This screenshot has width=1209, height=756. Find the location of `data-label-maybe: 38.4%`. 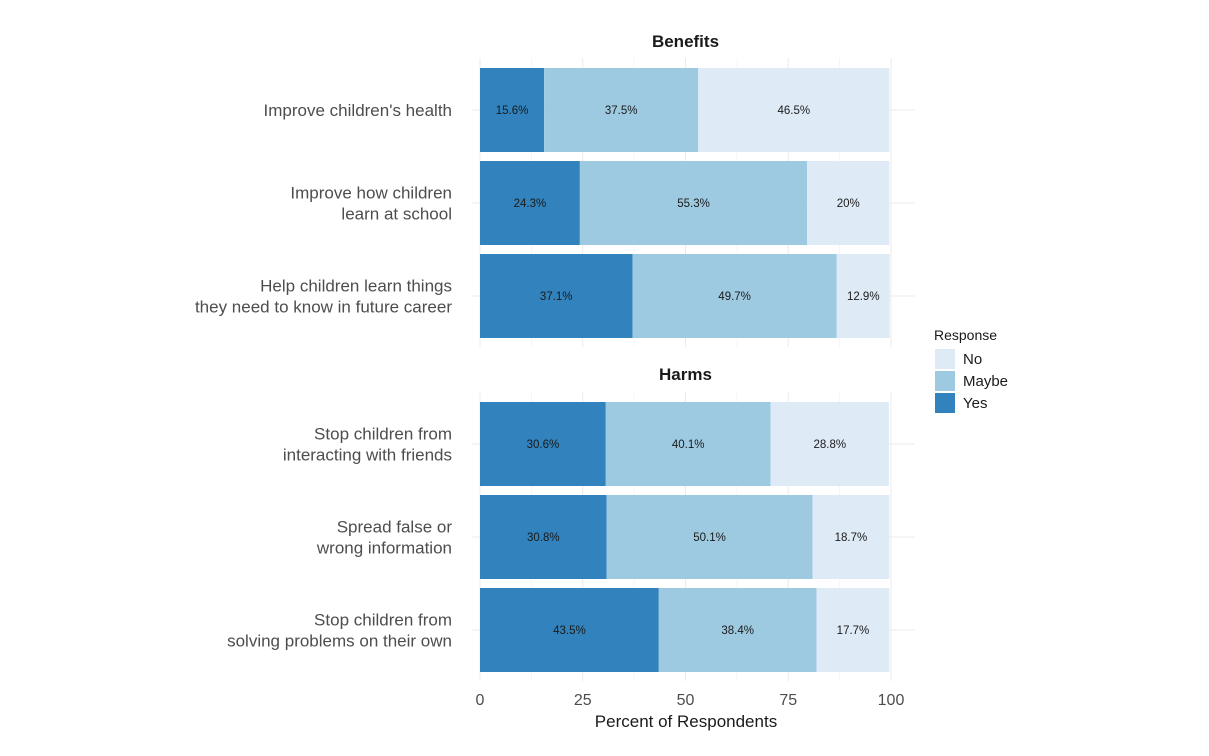

data-label-maybe: 38.4% is located at coordinates (737, 631).